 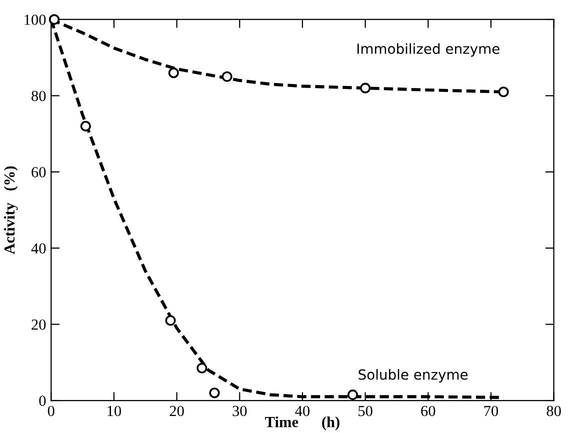 I want to click on y-tick-label: 40, so click(x=38, y=248).